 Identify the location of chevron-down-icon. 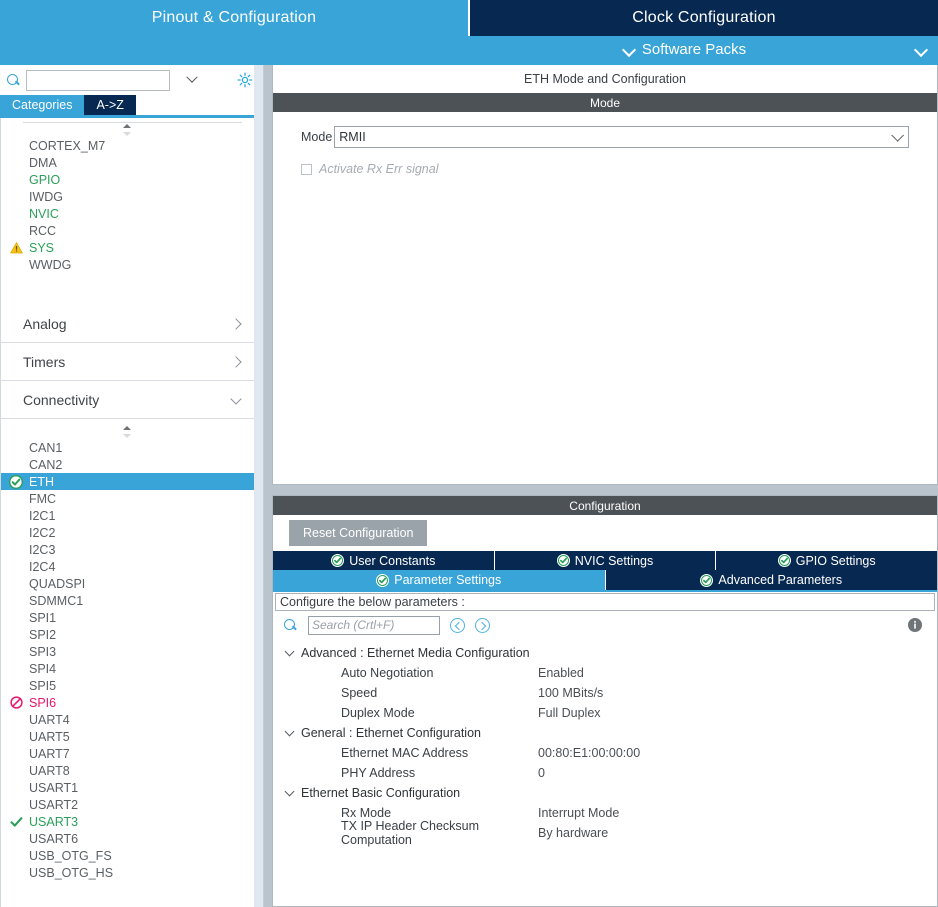
(192, 80).